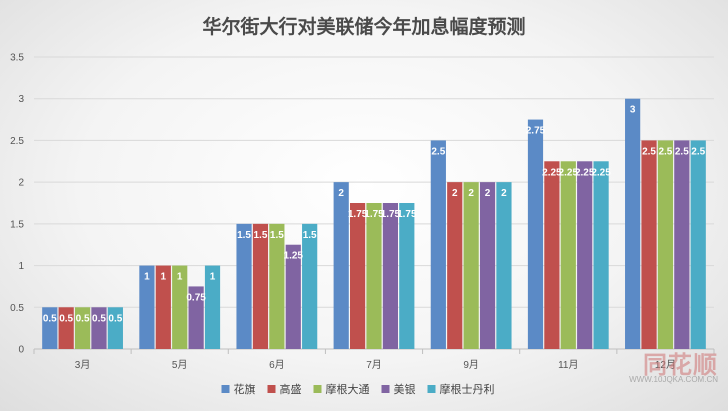  Describe the element at coordinates (21, 99) in the screenshot. I see `y-tick-label: 3` at that location.